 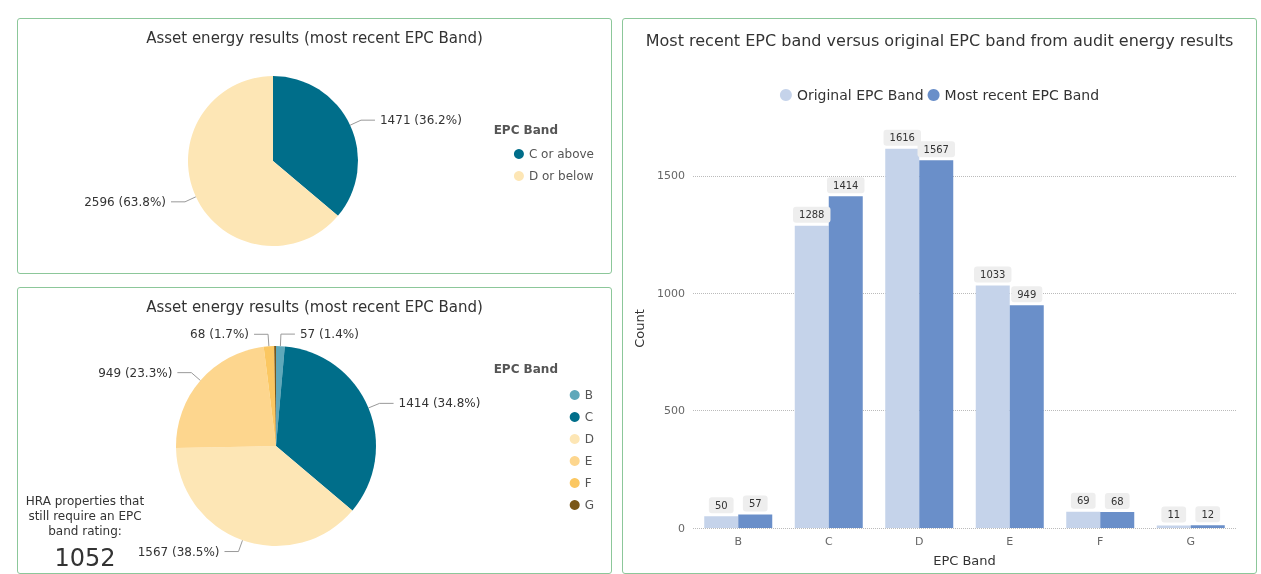 I want to click on text: HRA properties that still require an EPC band rating:, so click(x=85, y=516).